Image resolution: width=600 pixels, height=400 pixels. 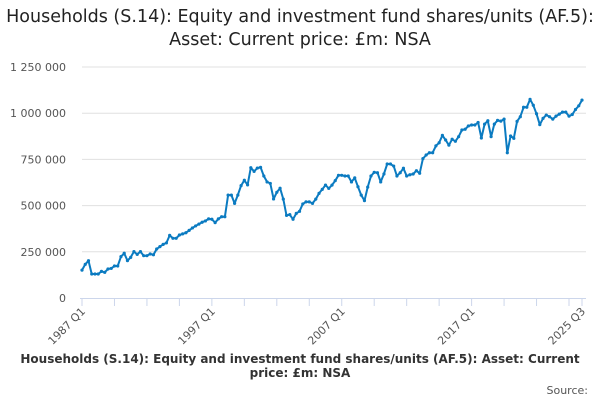 What do you see at coordinates (567, 390) in the screenshot?
I see `source-label: Source:` at bounding box center [567, 390].